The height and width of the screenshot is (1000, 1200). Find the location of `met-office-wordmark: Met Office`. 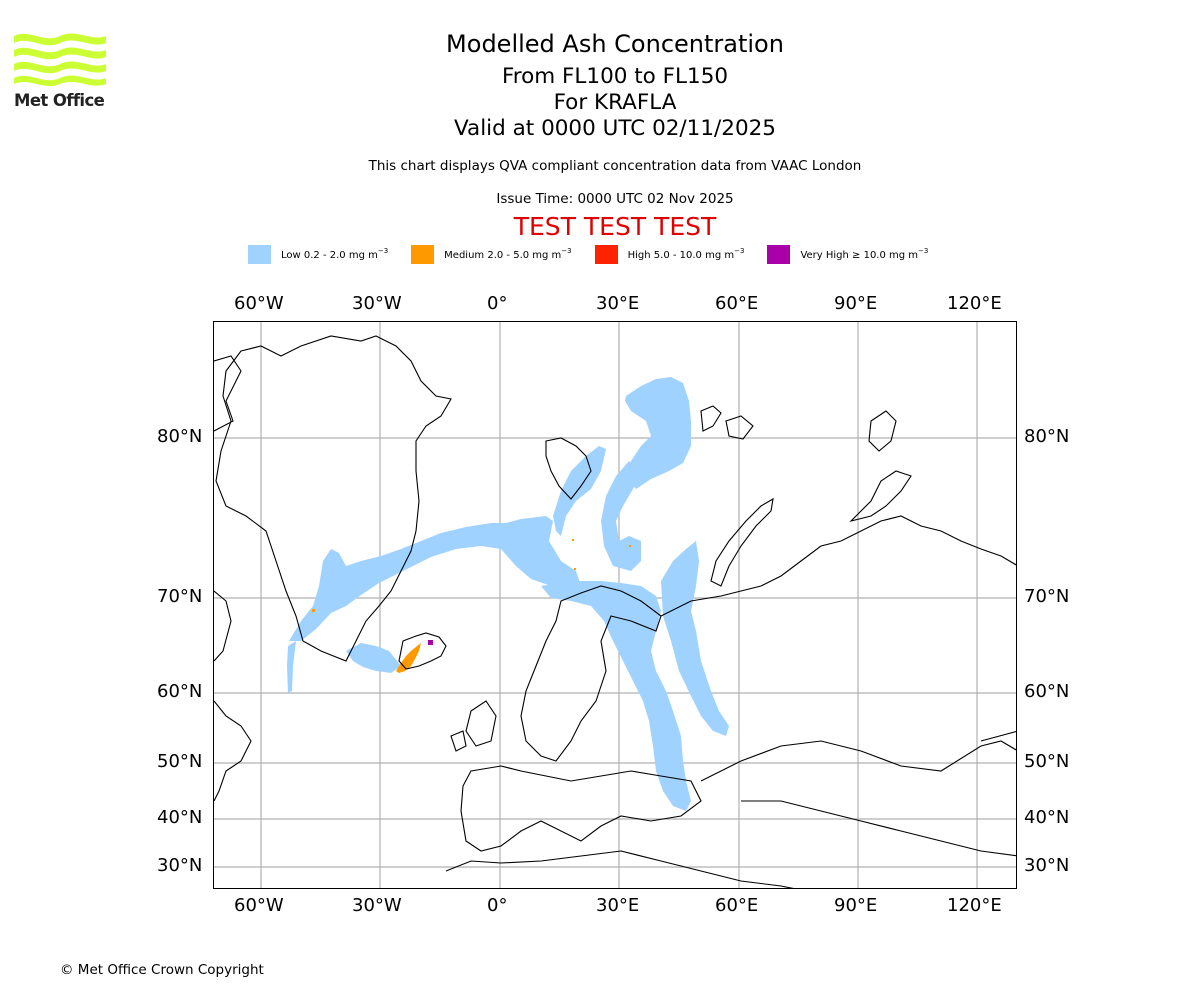

met-office-wordmark: Met Office is located at coordinates (59, 100).